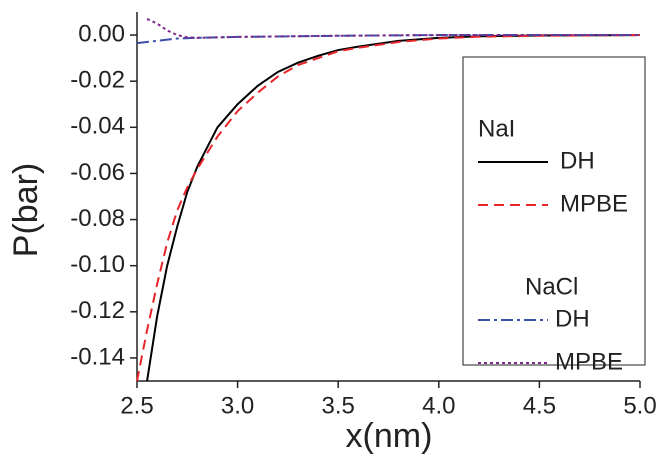 The width and height of the screenshot is (663, 457). What do you see at coordinates (539, 405) in the screenshot?
I see `x-tick-label: 4.5` at bounding box center [539, 405].